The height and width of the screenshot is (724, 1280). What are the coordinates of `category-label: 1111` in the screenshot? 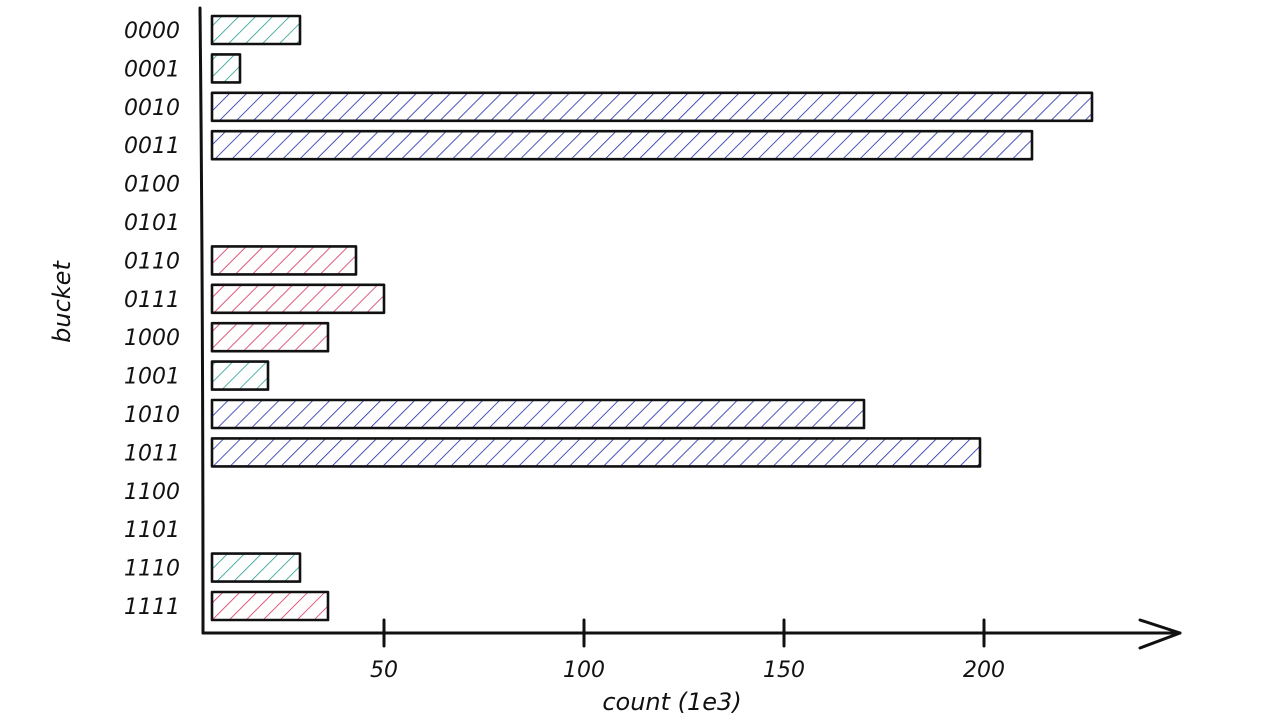 It's located at (152, 607).